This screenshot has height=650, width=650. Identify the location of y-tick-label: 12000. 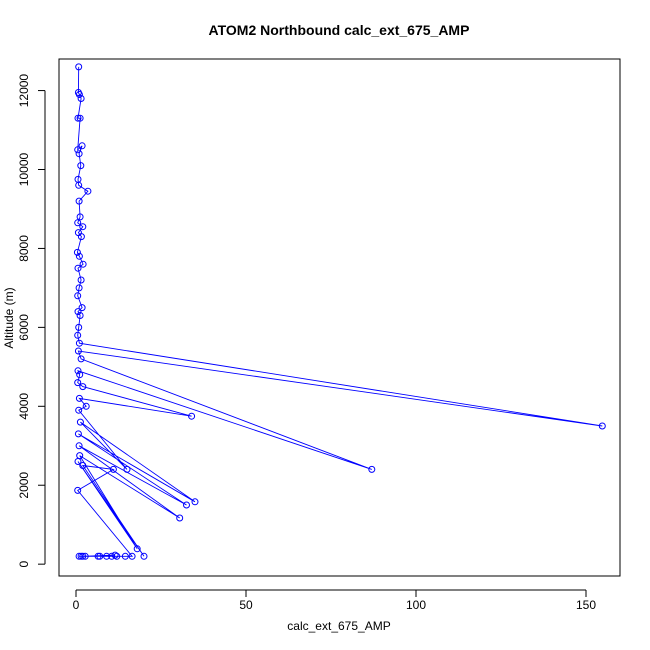
(24, 91).